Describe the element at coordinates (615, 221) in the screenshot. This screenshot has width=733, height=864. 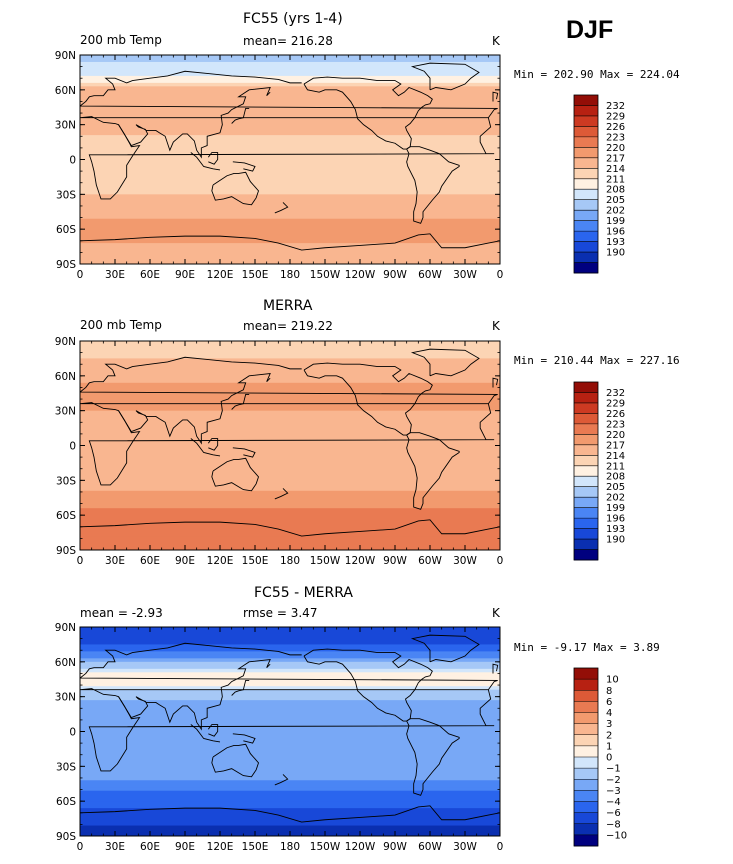
I see `colorbar-label: 199` at that location.